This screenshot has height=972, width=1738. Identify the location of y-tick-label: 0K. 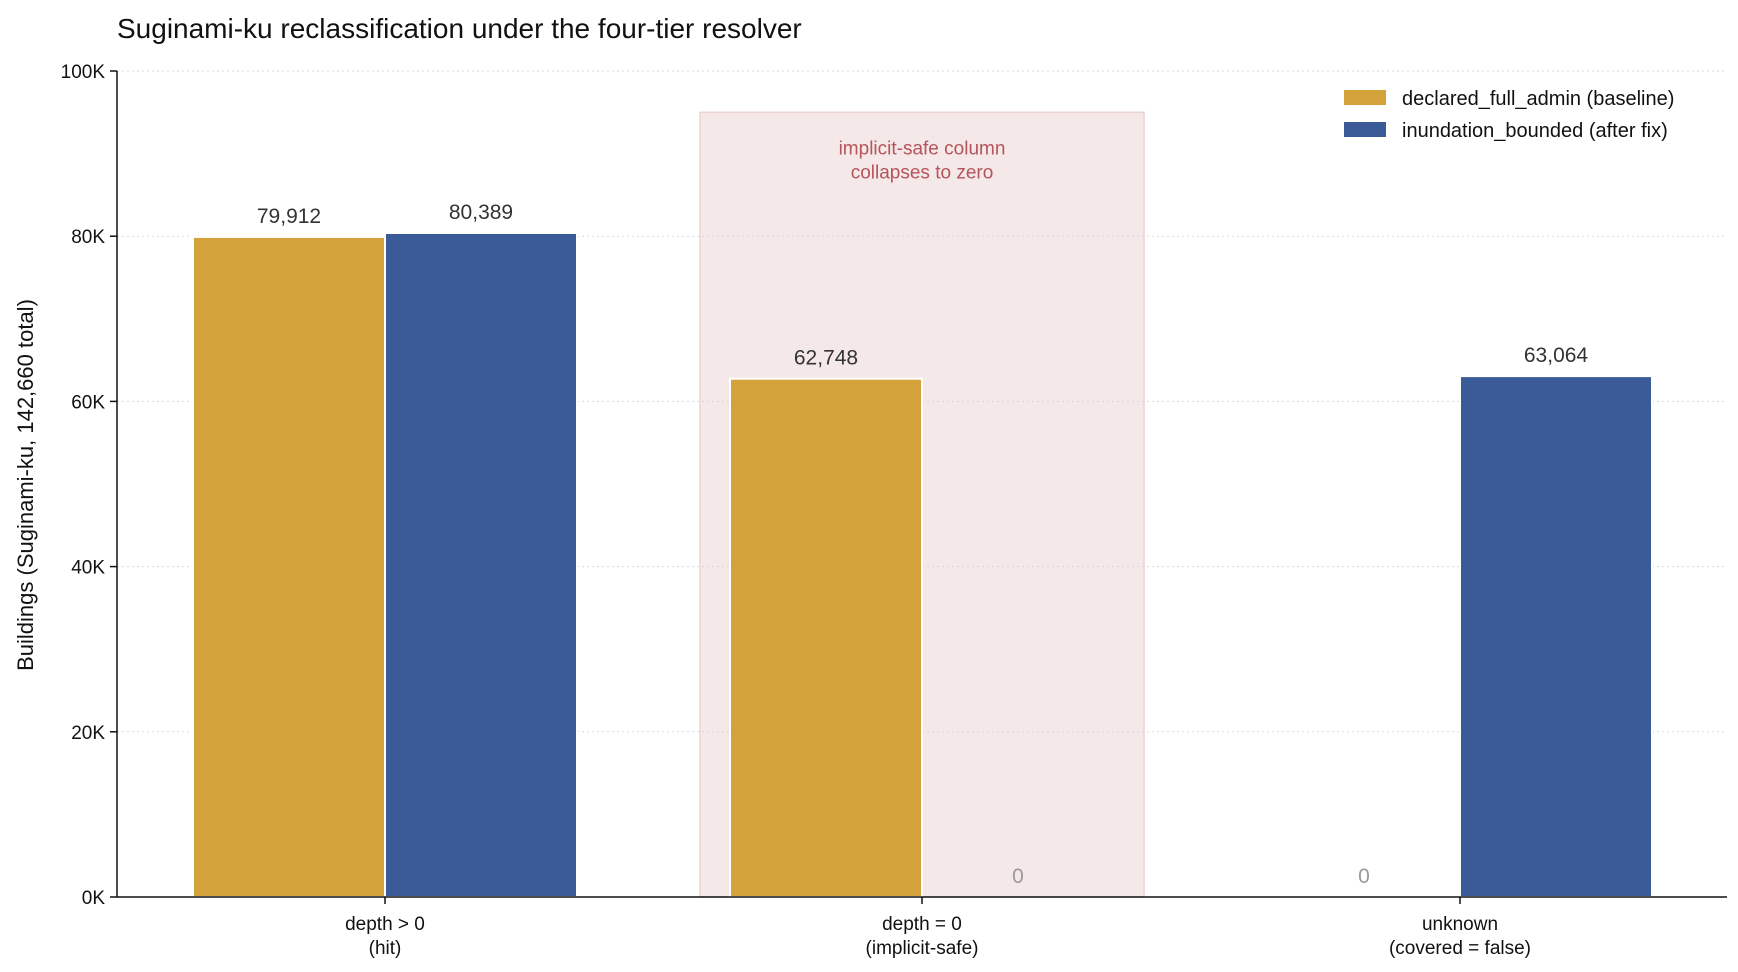
(94, 898).